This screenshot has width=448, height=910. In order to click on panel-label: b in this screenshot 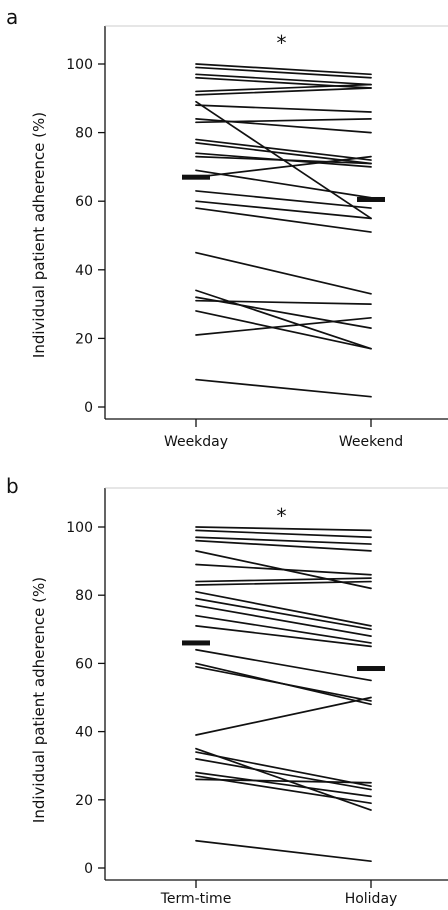, I will do `click(12, 486)`.